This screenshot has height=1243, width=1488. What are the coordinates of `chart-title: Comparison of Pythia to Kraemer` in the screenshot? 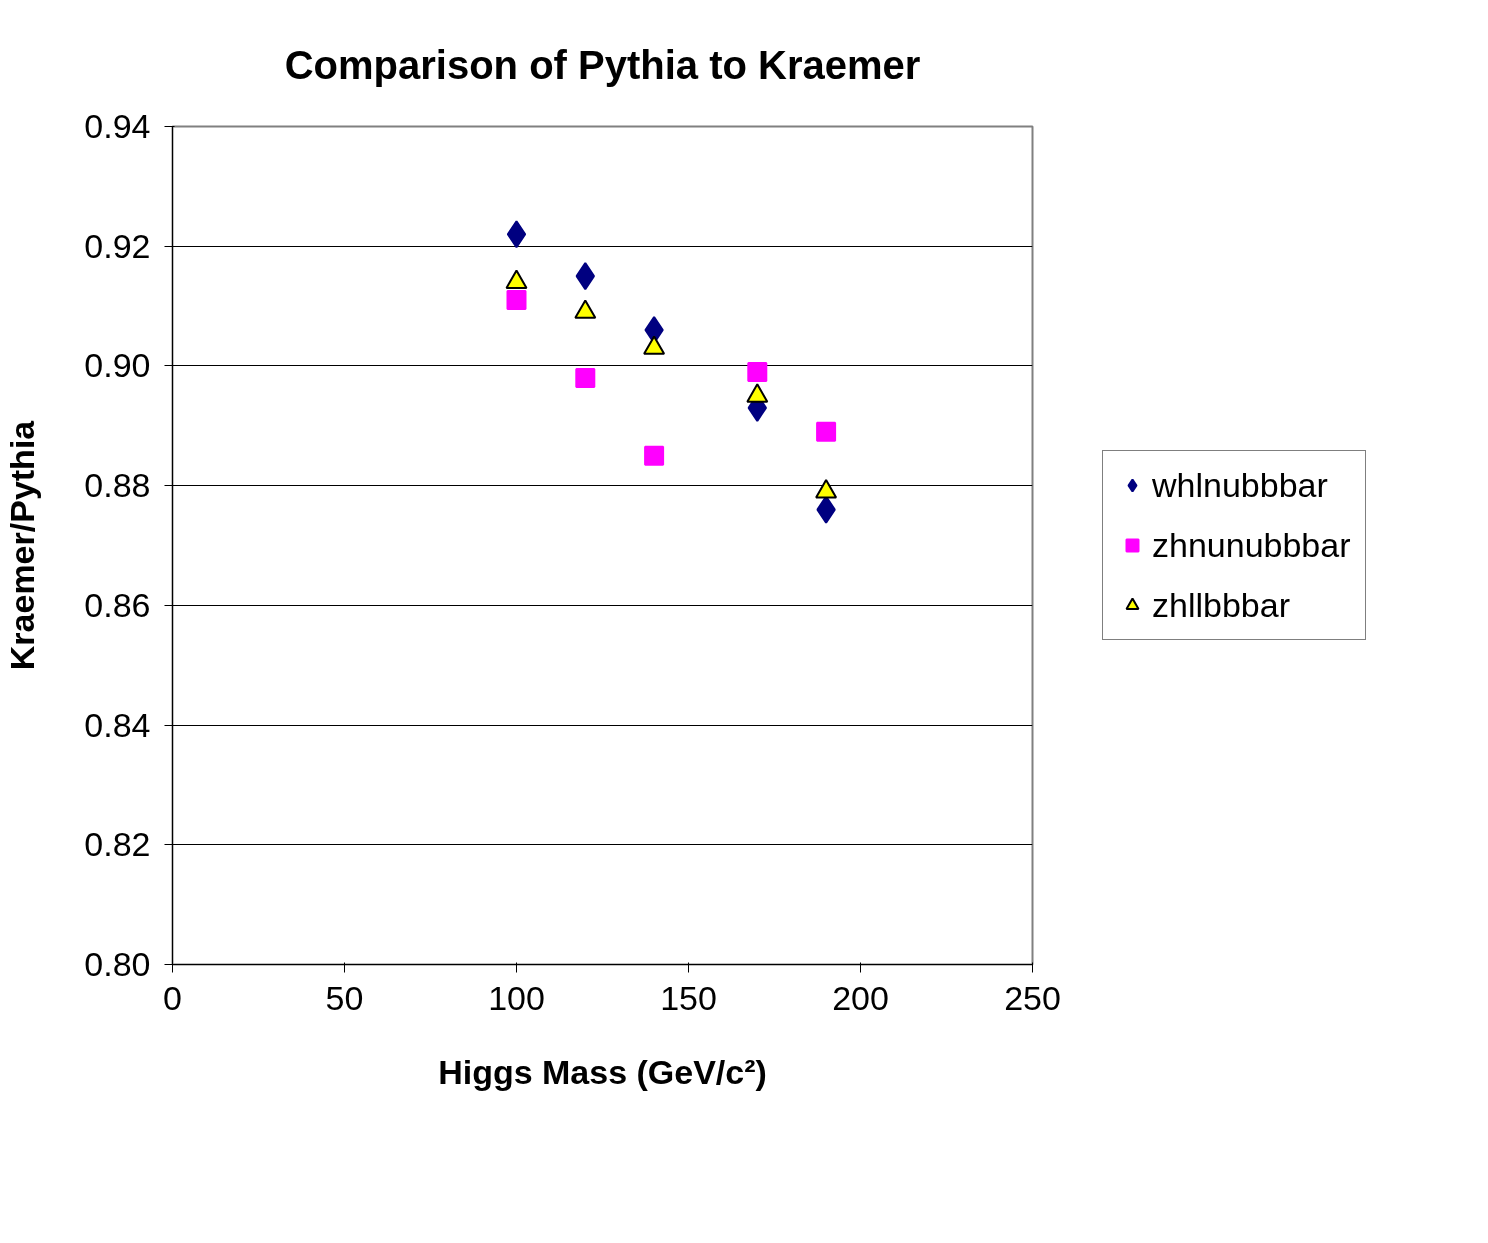 It's located at (602, 64).